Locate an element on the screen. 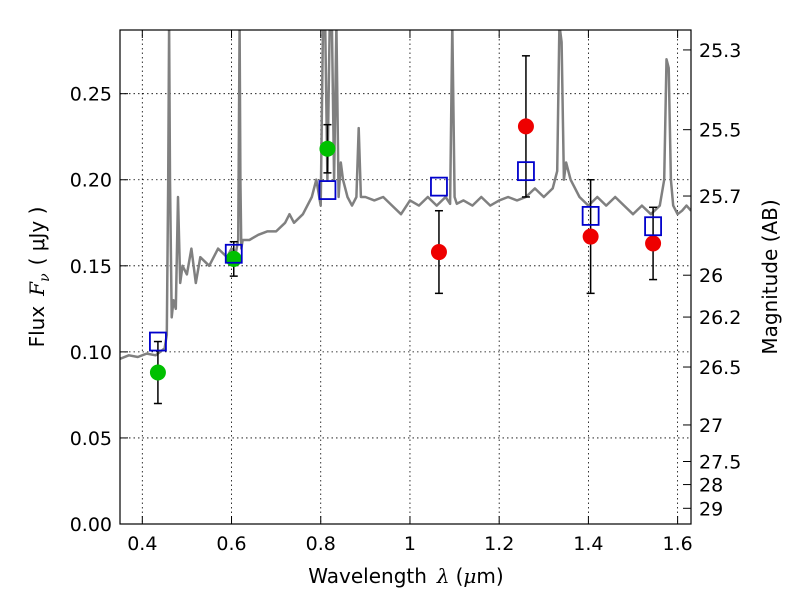  mag-tick-label: 27.5 is located at coordinates (720, 463).